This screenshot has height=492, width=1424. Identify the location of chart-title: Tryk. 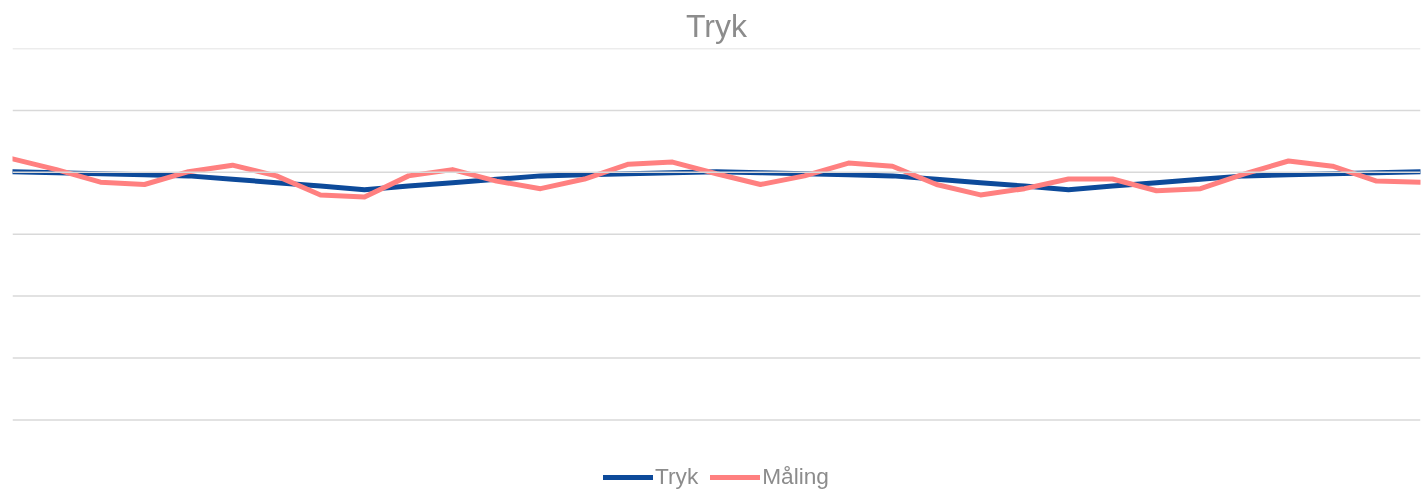
(717, 25).